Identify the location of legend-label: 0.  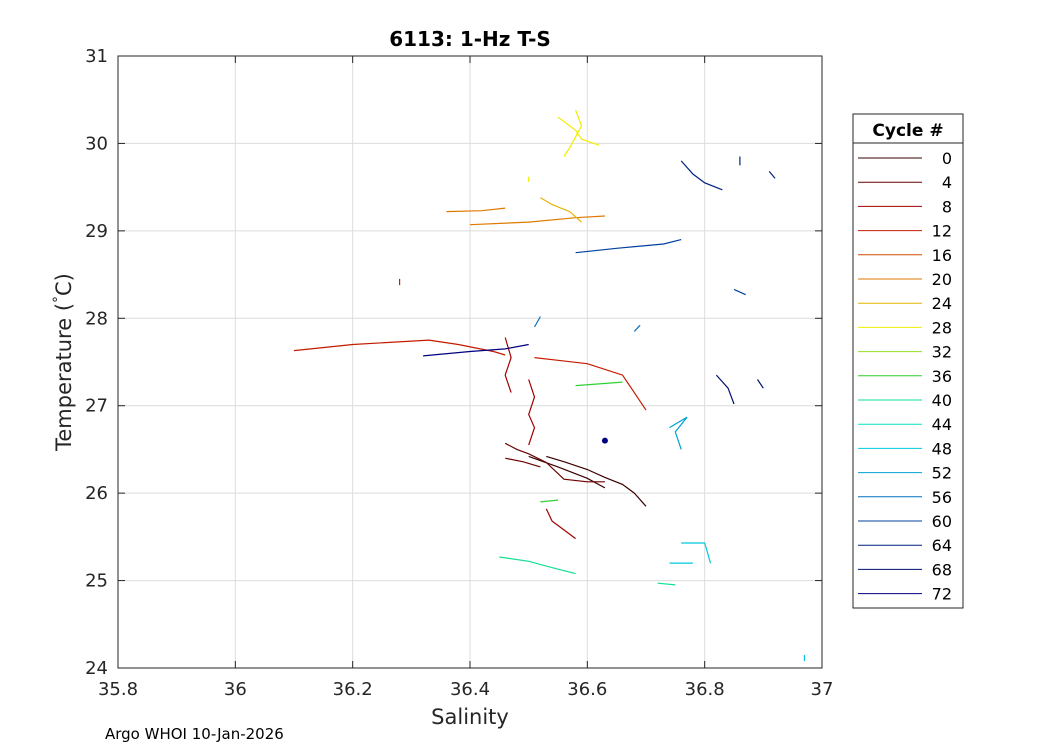
(947, 158).